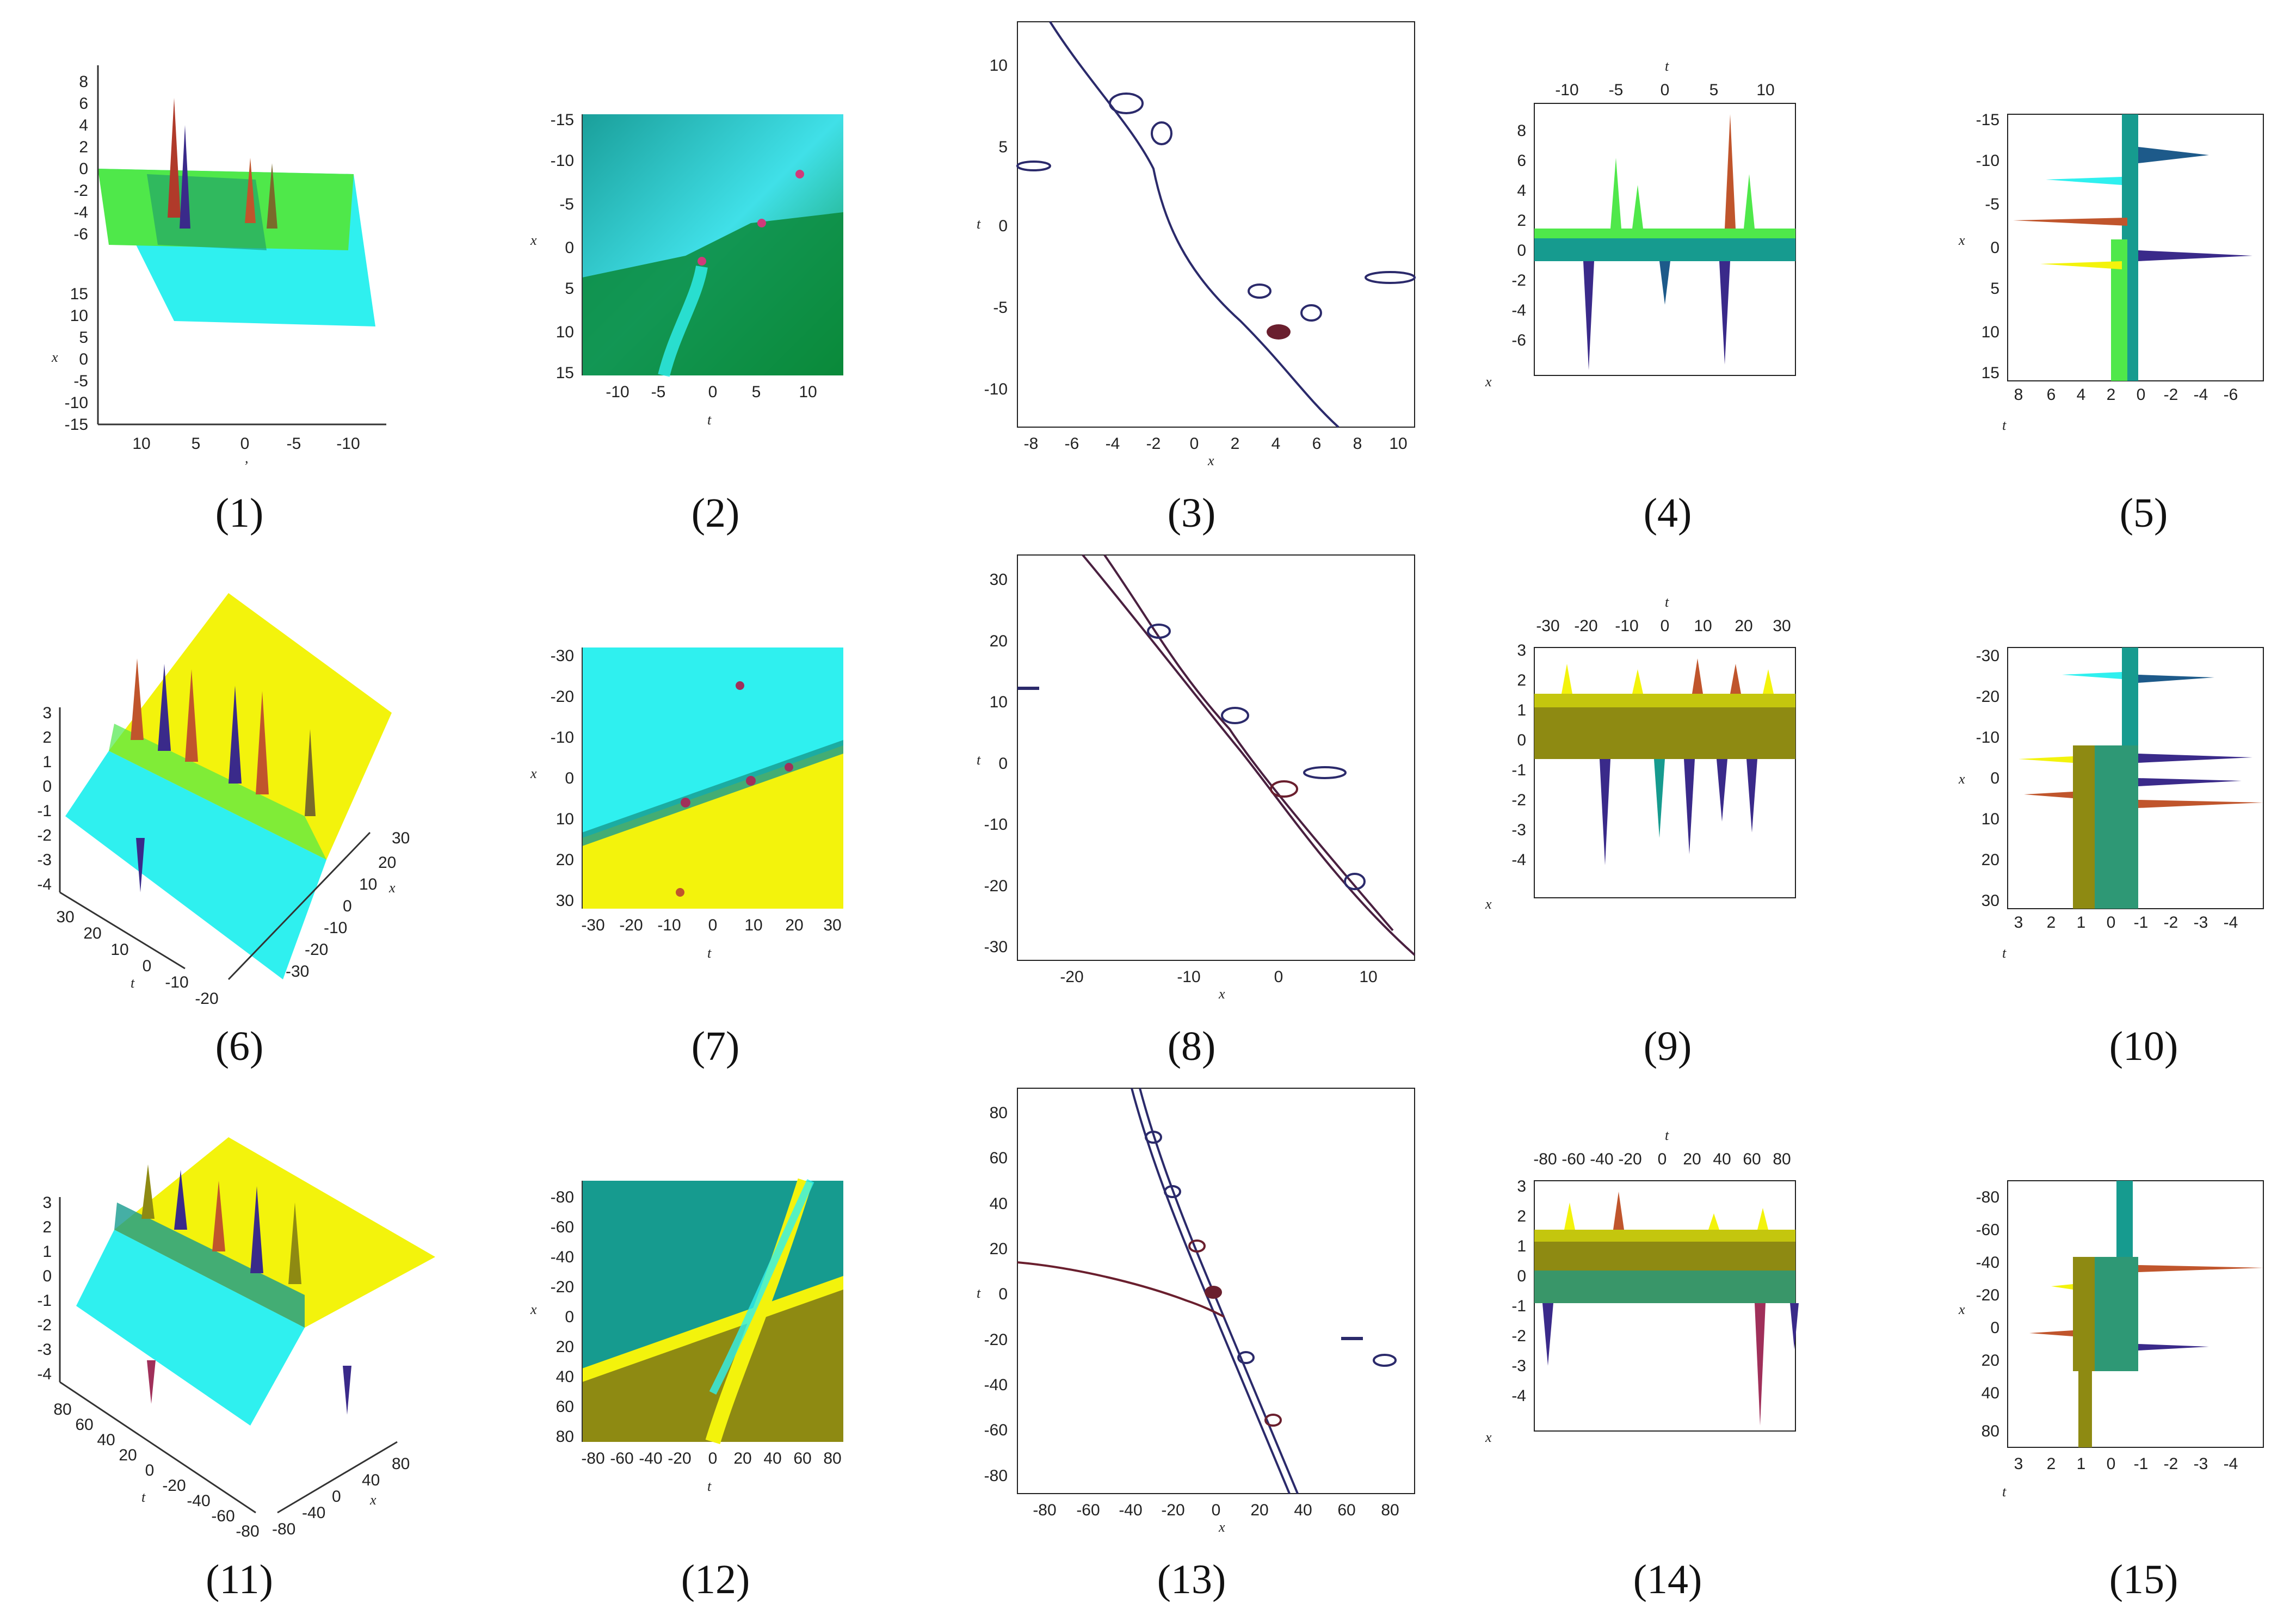  Describe the element at coordinates (335, 928) in the screenshot. I see `p6-x-tick: -10` at that location.